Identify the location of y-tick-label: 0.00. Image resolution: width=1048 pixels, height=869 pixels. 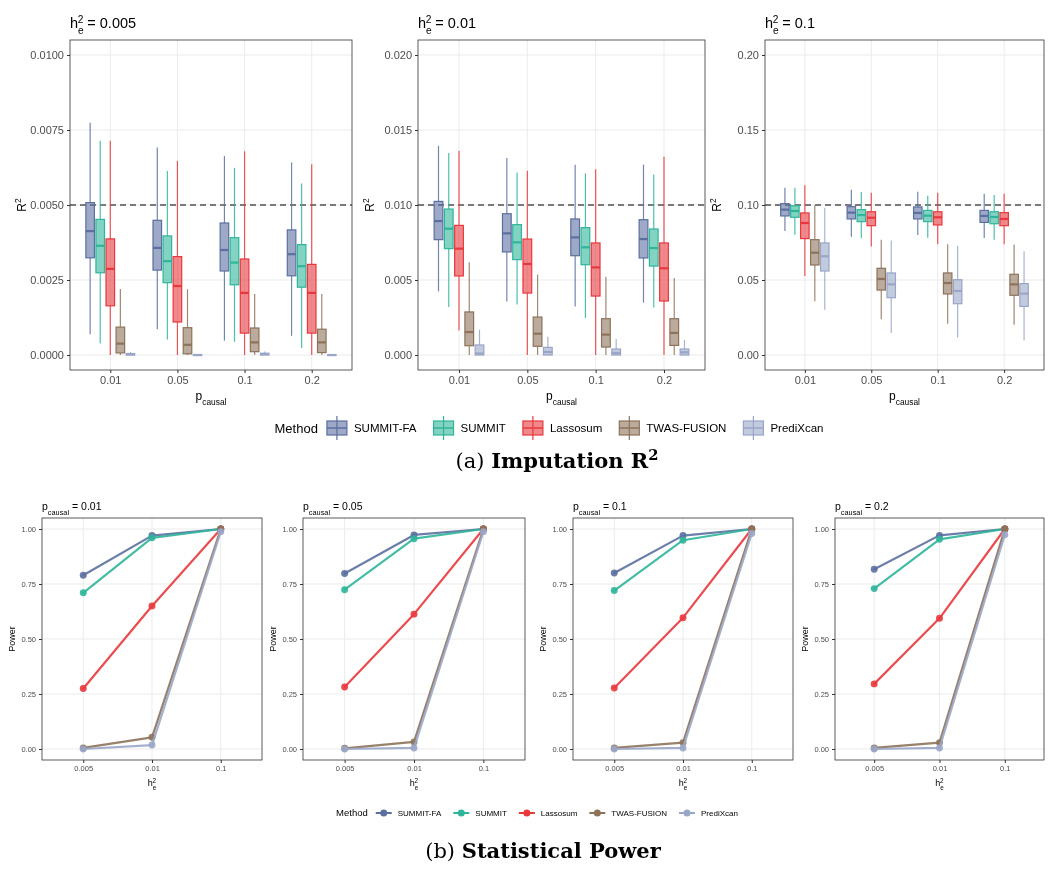
(748, 355).